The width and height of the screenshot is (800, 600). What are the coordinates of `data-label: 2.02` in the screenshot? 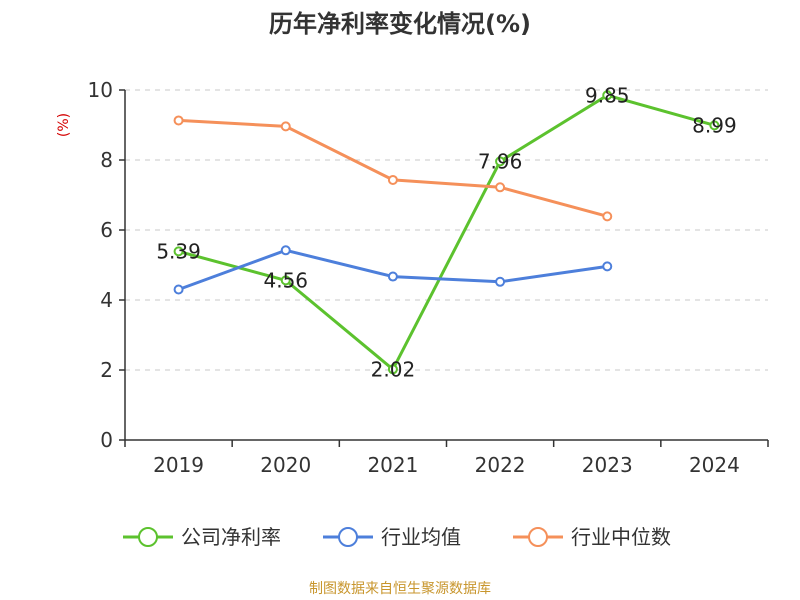 It's located at (393, 369).